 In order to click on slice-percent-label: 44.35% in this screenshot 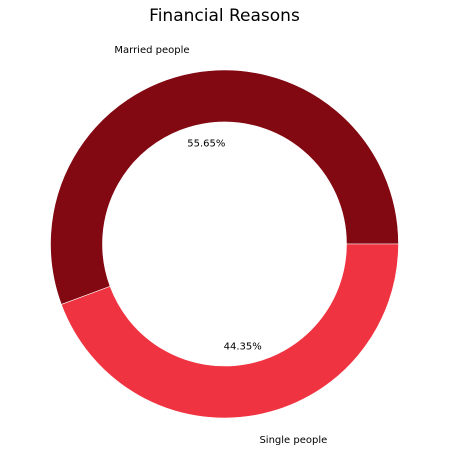, I will do `click(243, 346)`.